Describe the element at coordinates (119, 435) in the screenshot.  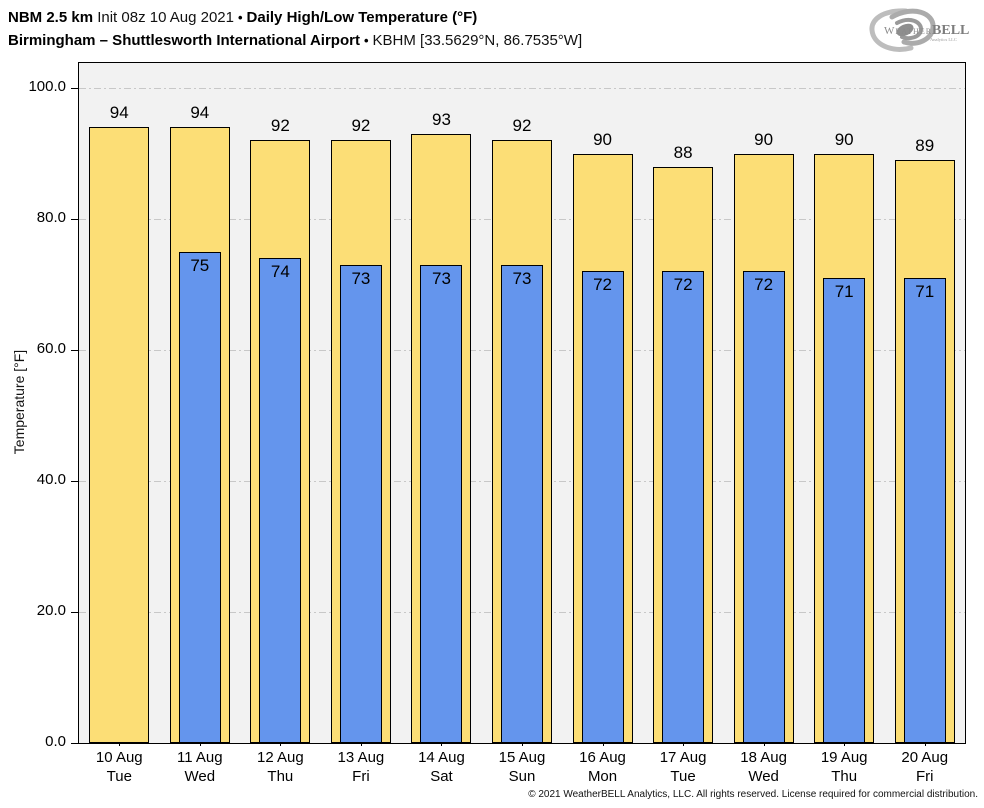
I see `high-bar` at that location.